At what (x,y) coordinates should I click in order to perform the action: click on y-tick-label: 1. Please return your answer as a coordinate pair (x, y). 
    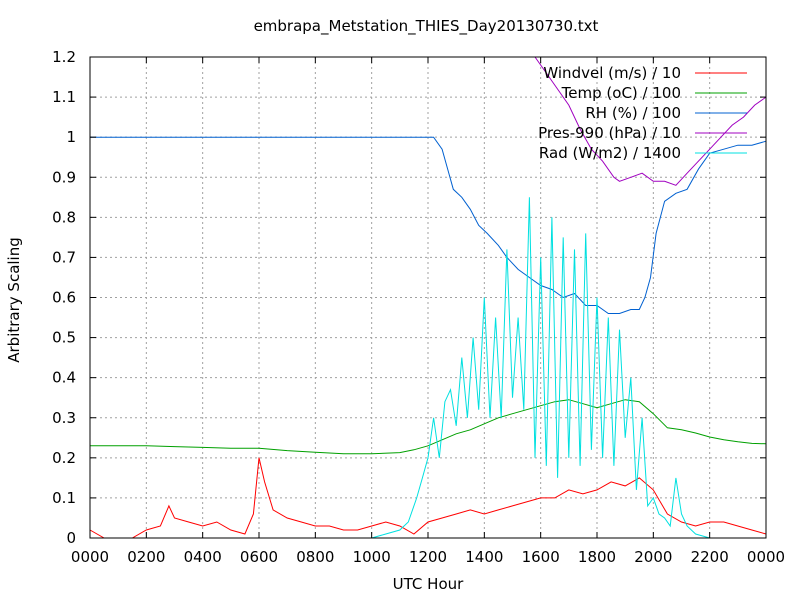
    Looking at the image, I should click on (71, 137).